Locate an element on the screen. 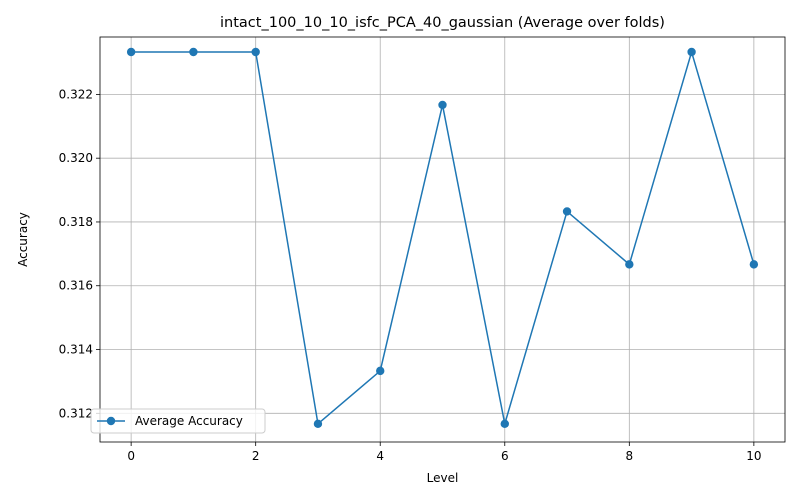  y-tick-label: 0.322 is located at coordinates (76, 94).